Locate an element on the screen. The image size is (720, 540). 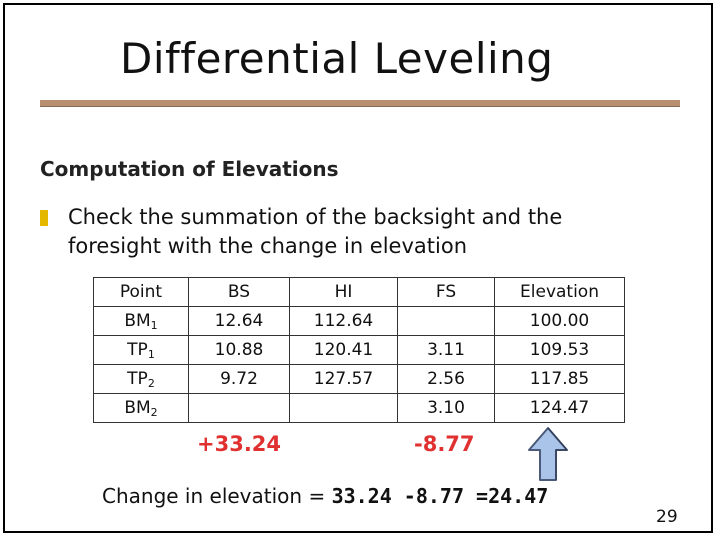
table-header-row: Point BS HI FS Elevation is located at coordinates (359, 292).